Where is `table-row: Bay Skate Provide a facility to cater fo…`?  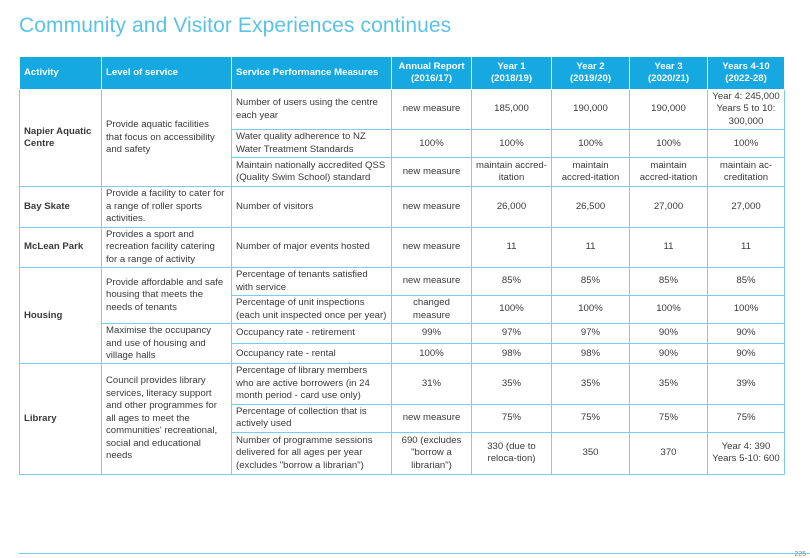 table-row: Bay Skate Provide a facility to cater fo… is located at coordinates (402, 207).